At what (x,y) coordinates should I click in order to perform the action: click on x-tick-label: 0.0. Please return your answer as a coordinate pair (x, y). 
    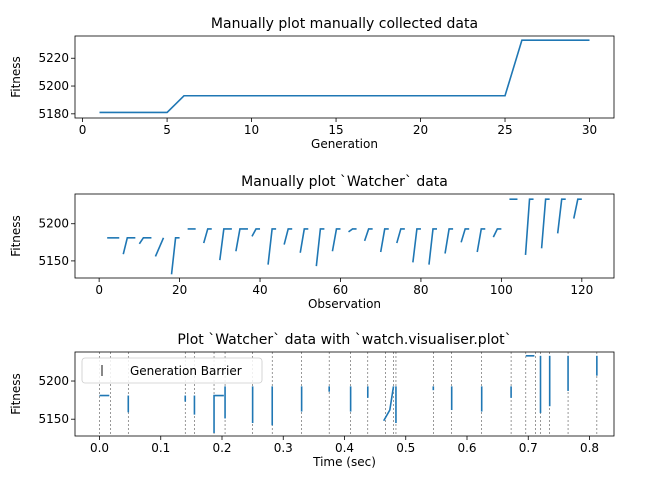
    Looking at the image, I should click on (99, 448).